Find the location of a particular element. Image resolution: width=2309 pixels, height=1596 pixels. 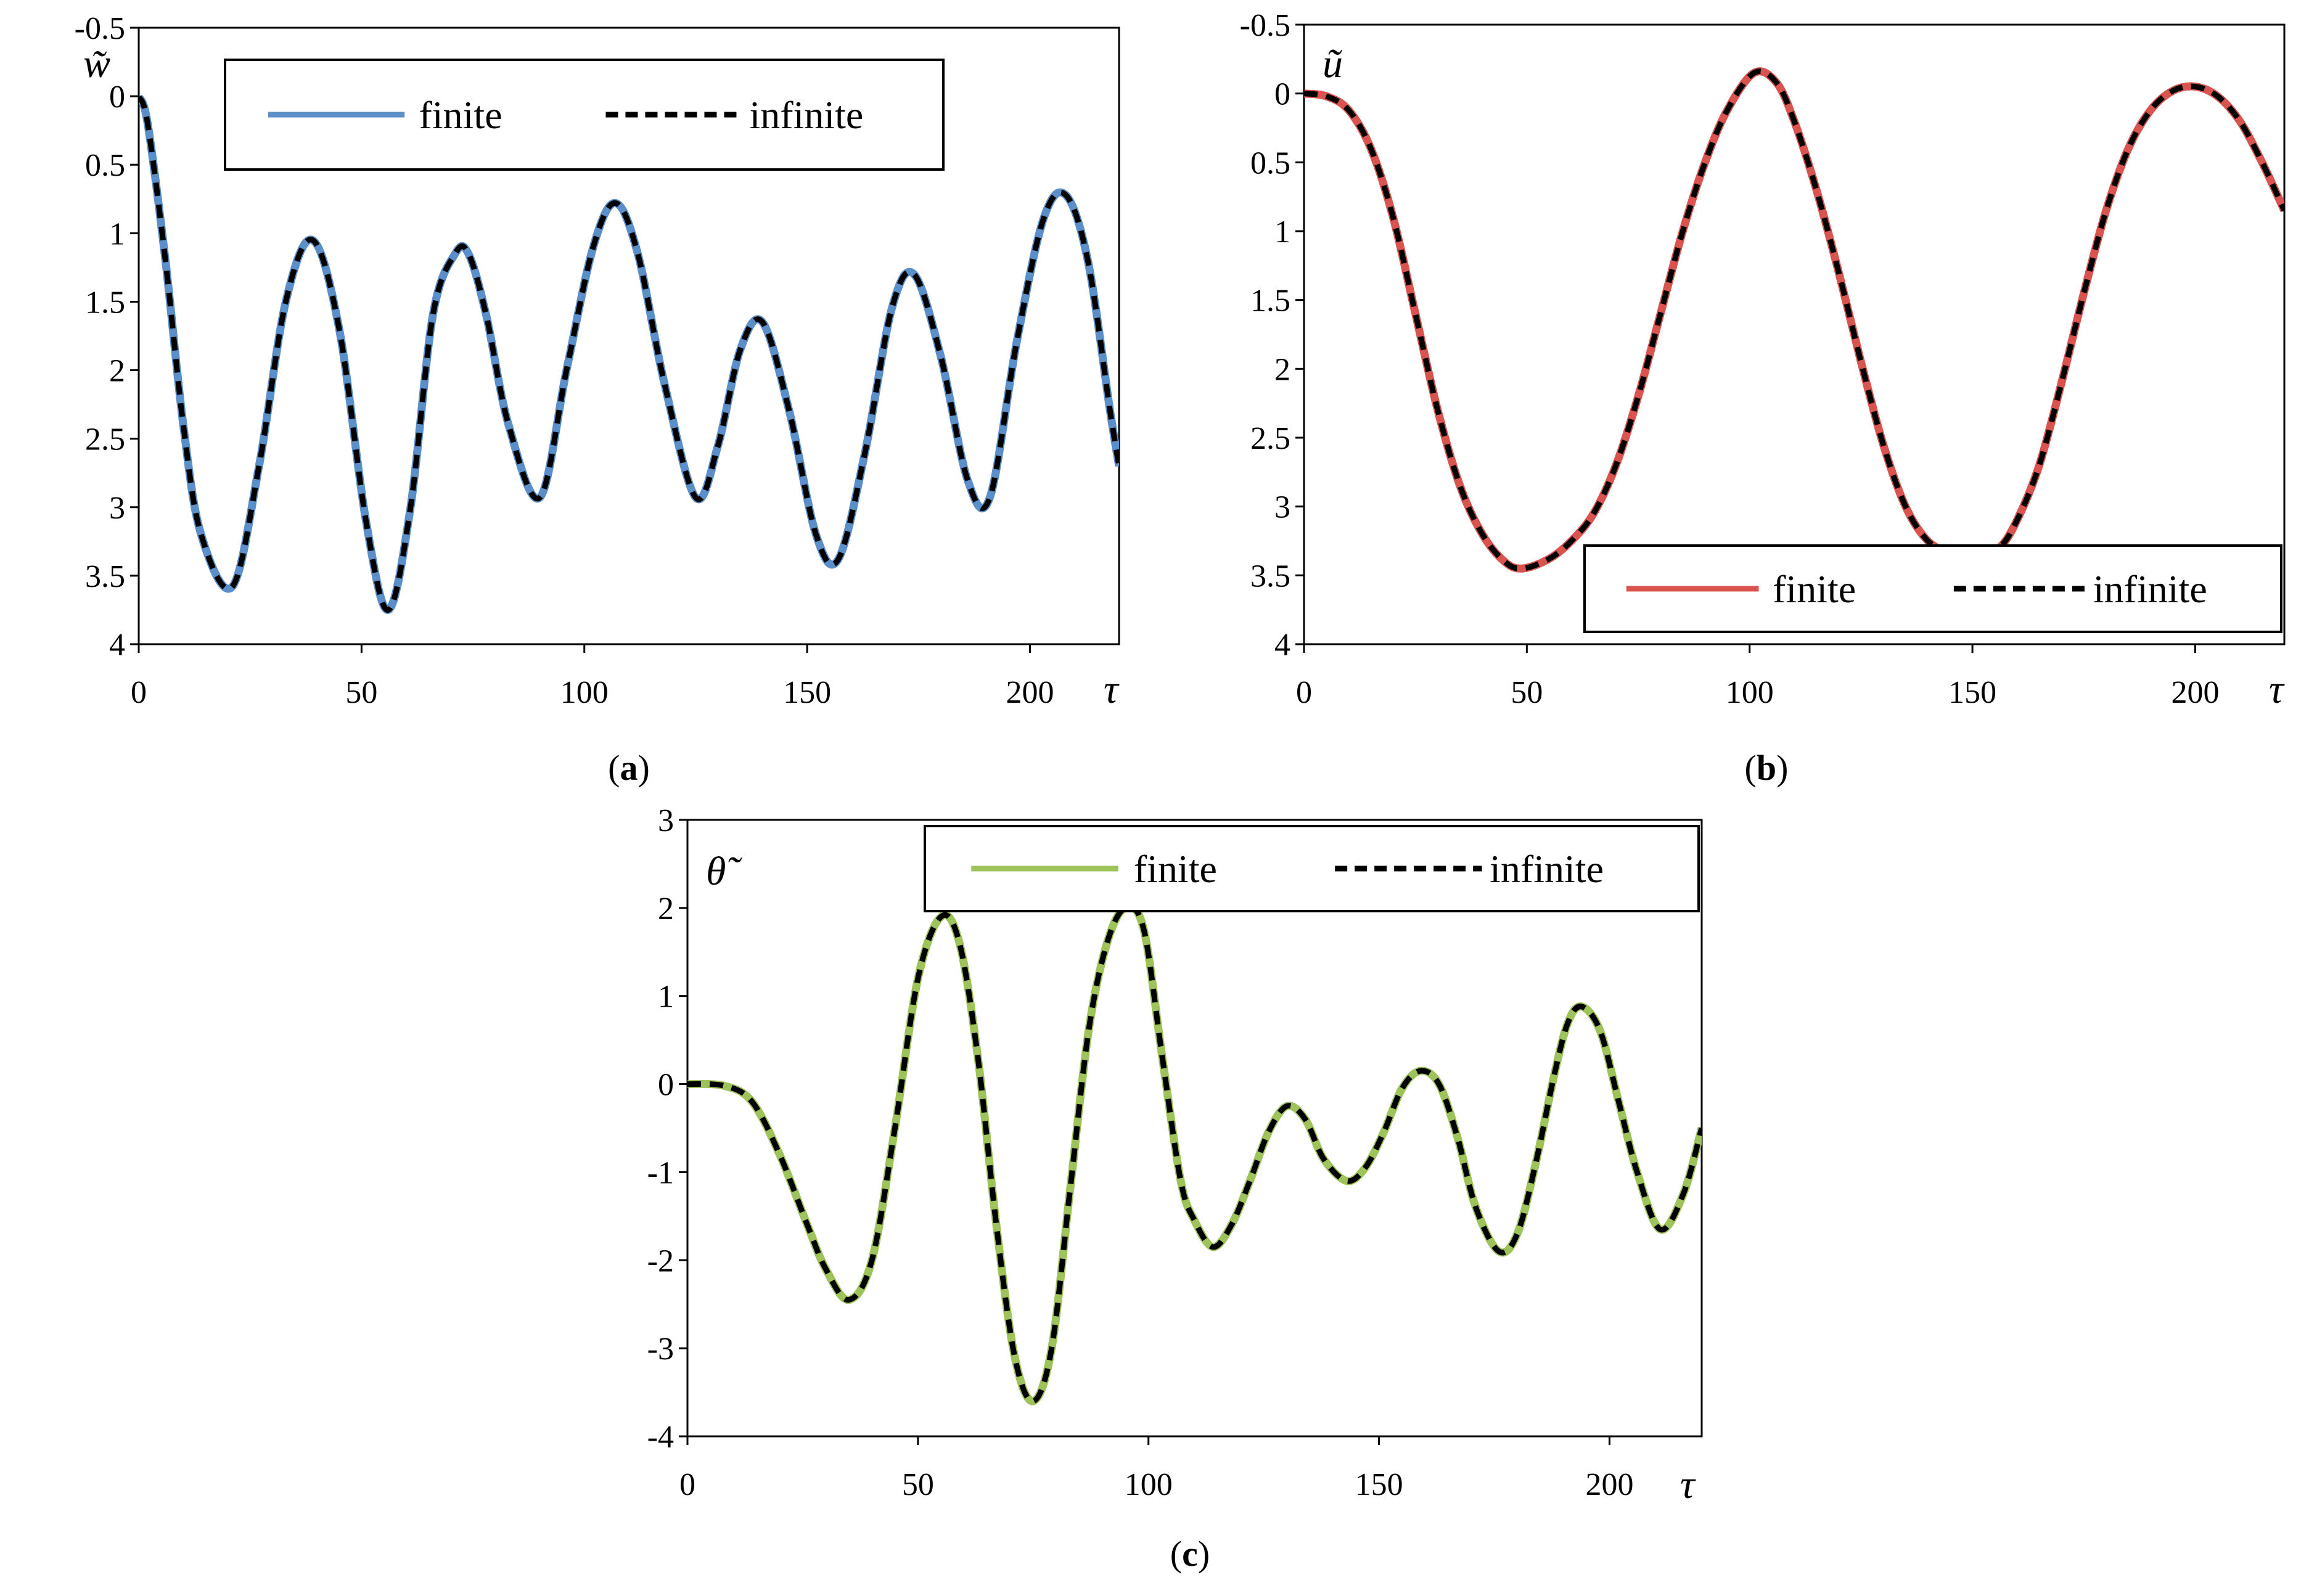

y-tick-label: -2 is located at coordinates (660, 1261).